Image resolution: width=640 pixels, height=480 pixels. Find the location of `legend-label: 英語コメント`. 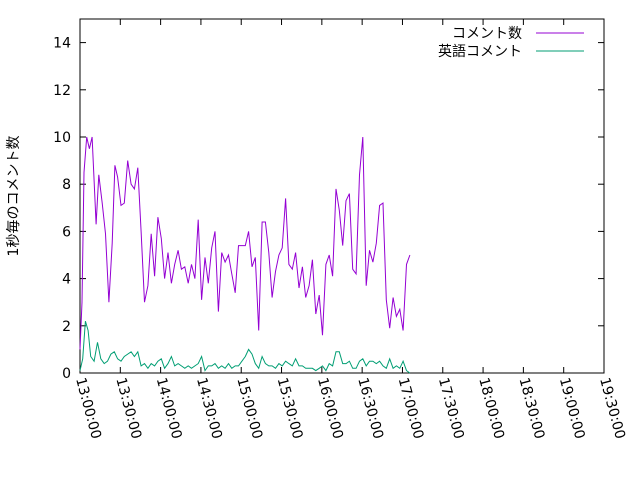

legend-label: 英語コメント is located at coordinates (480, 51).